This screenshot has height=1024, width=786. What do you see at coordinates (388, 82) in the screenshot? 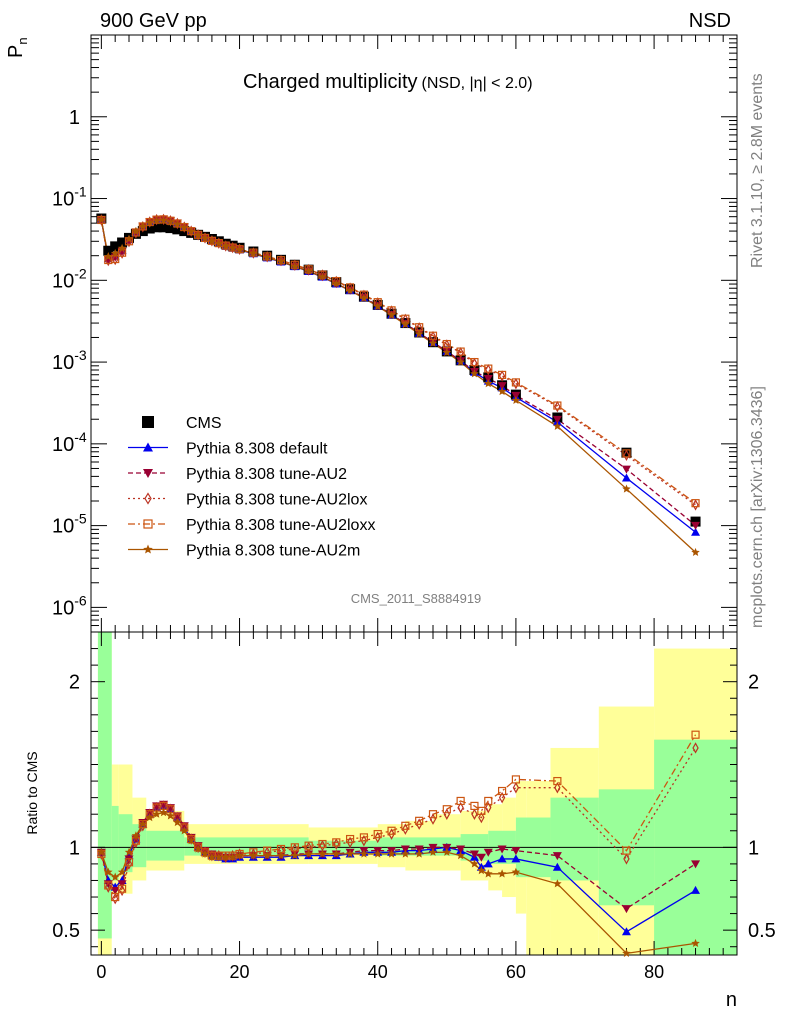
I see `chart-title: Charged multiplicity (NSD, |η| < 2.0)` at bounding box center [388, 82].